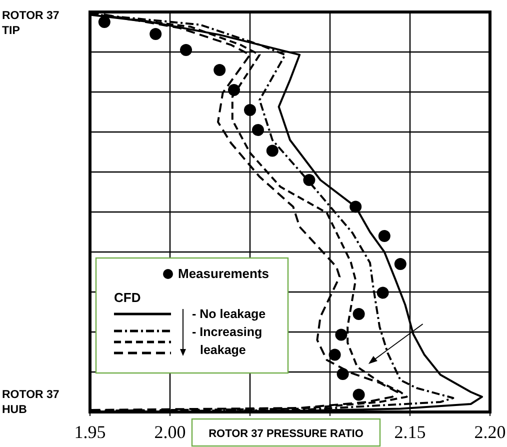  I want to click on x-tick-label: 2.20, so click(490, 432).